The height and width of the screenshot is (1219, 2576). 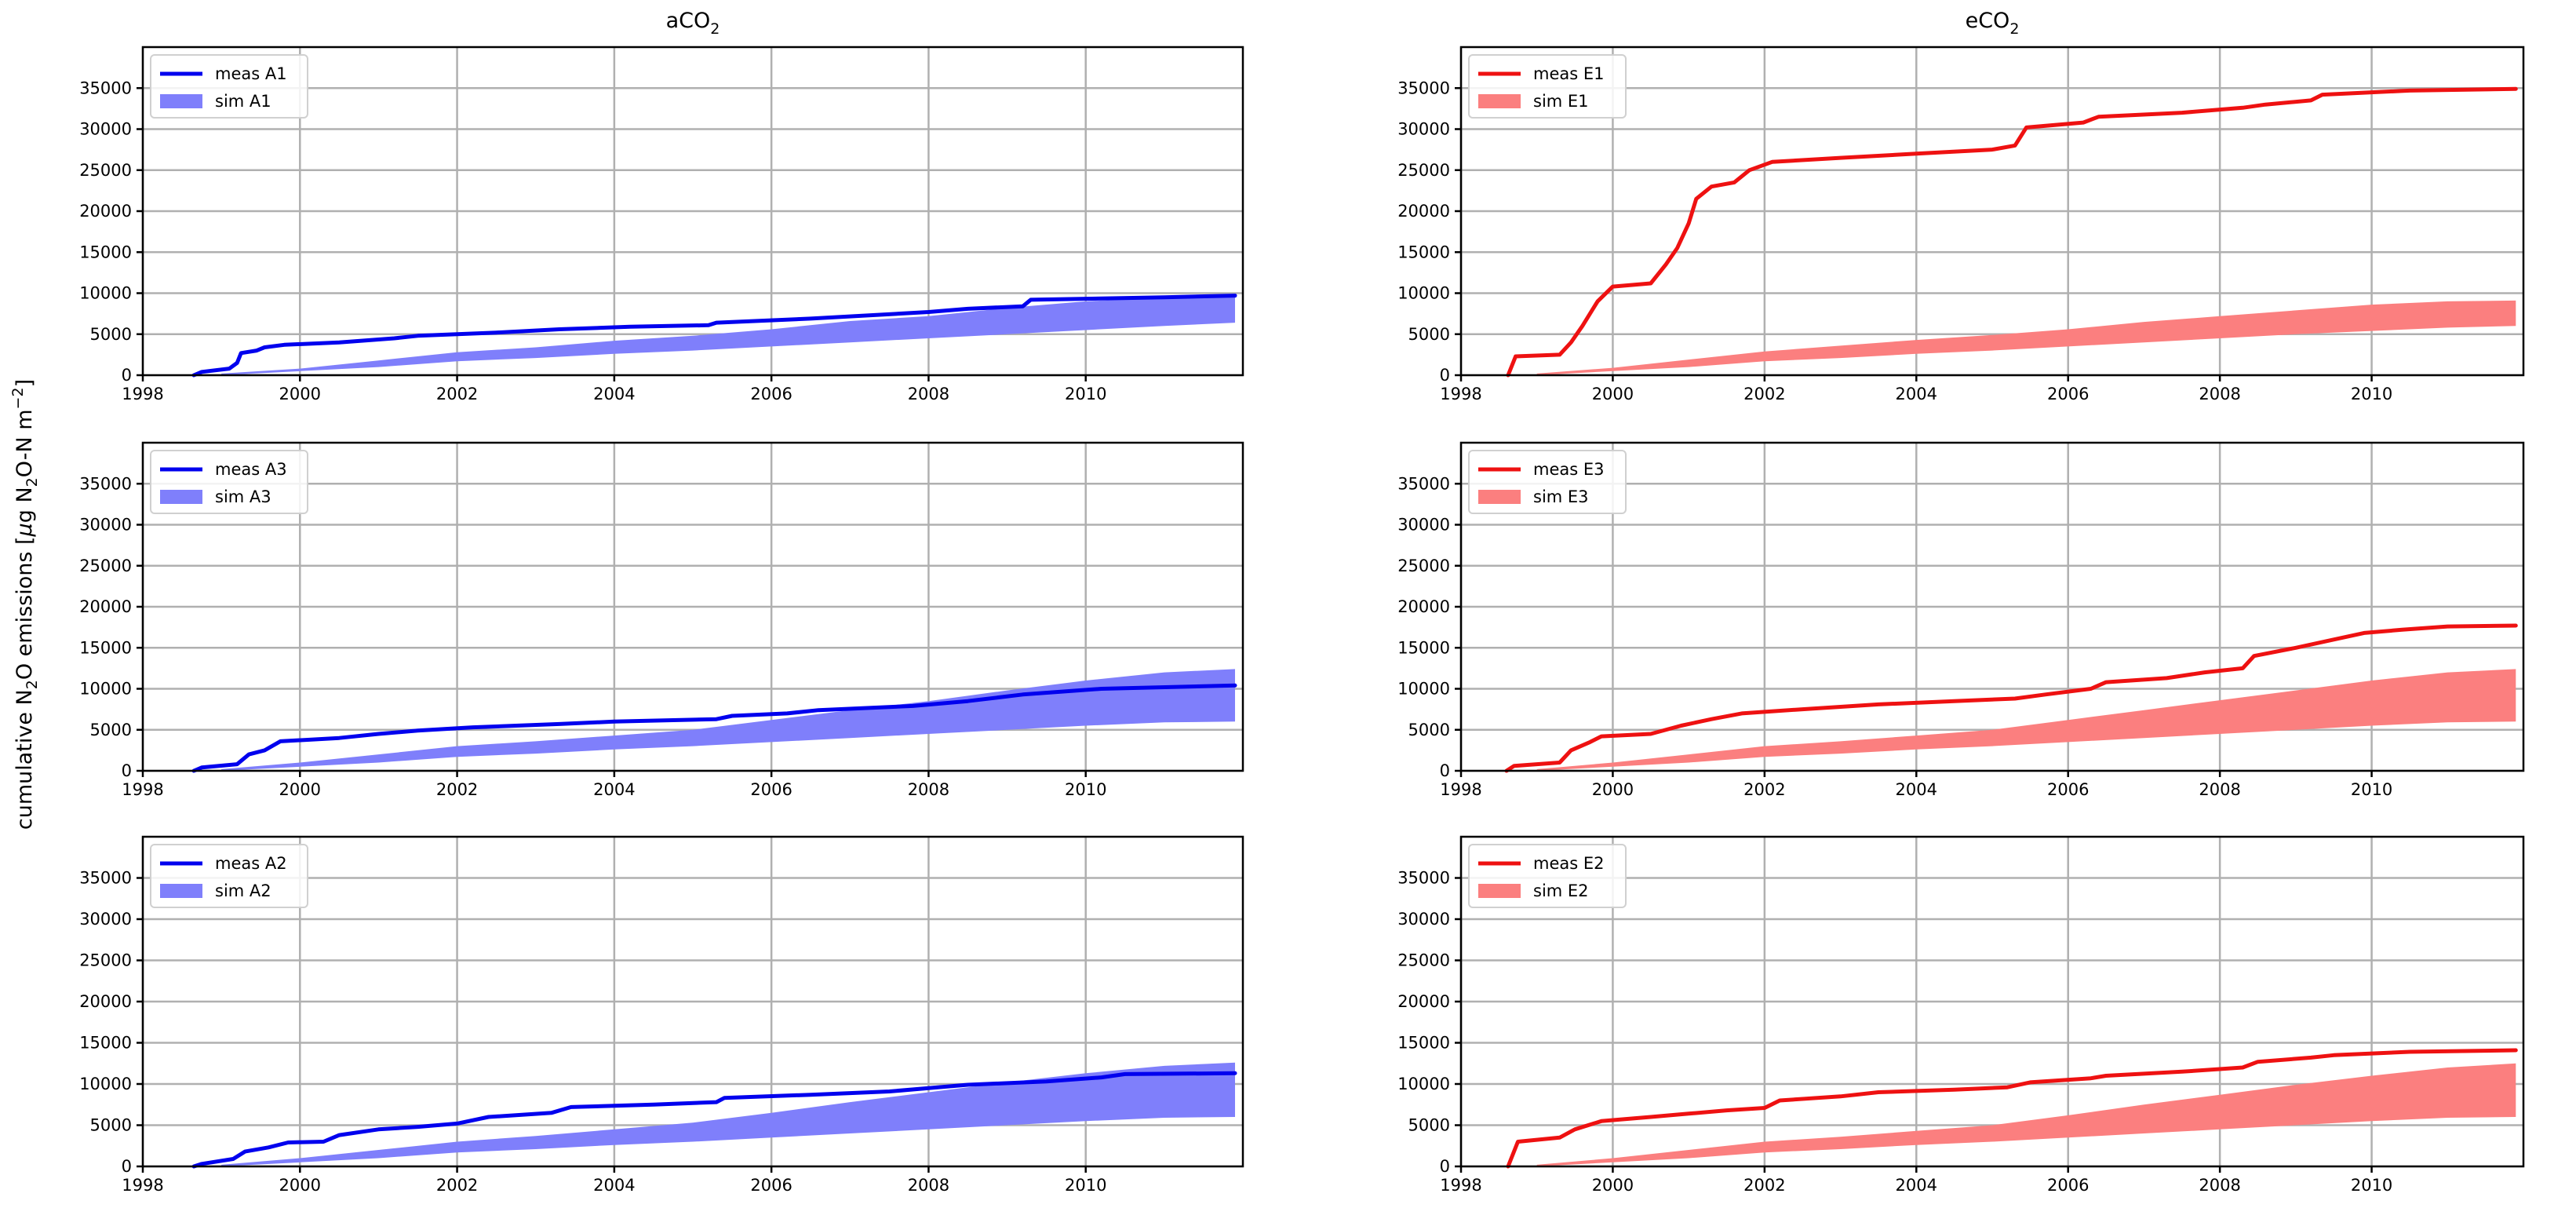 I want to click on y-axis-label: cumulative N2O emissions [μg N2O-N m−2], so click(x=25, y=604).